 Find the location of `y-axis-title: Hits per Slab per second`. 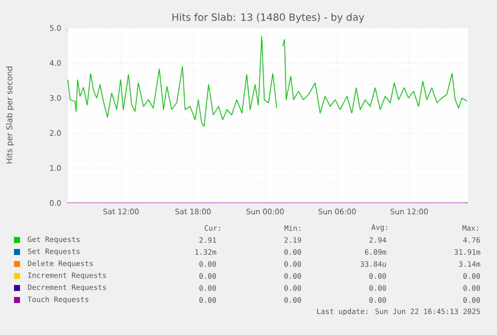

y-axis-title: Hits per Slab per second is located at coordinates (10, 115).